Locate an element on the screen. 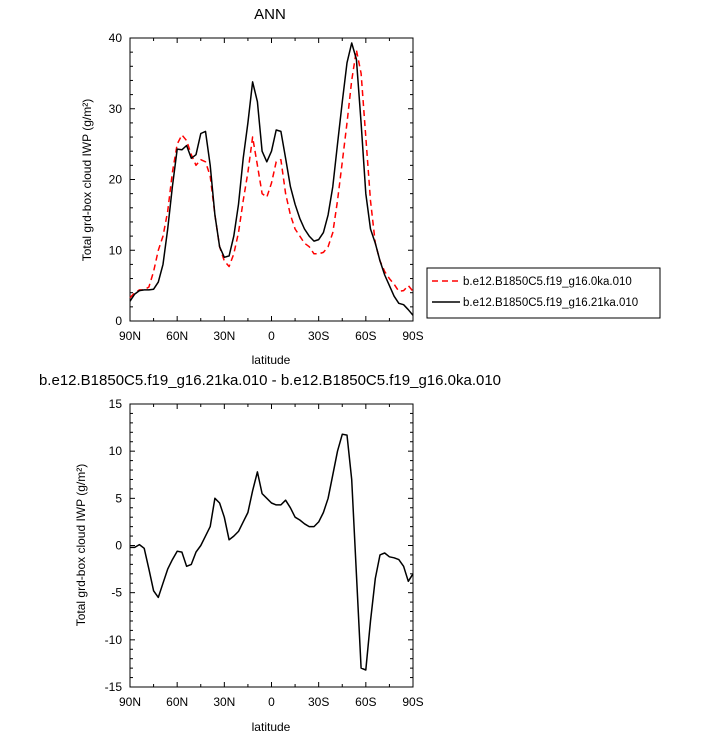 This screenshot has height=741, width=709. bottom-y-tick-label: -15 is located at coordinates (114, 687).